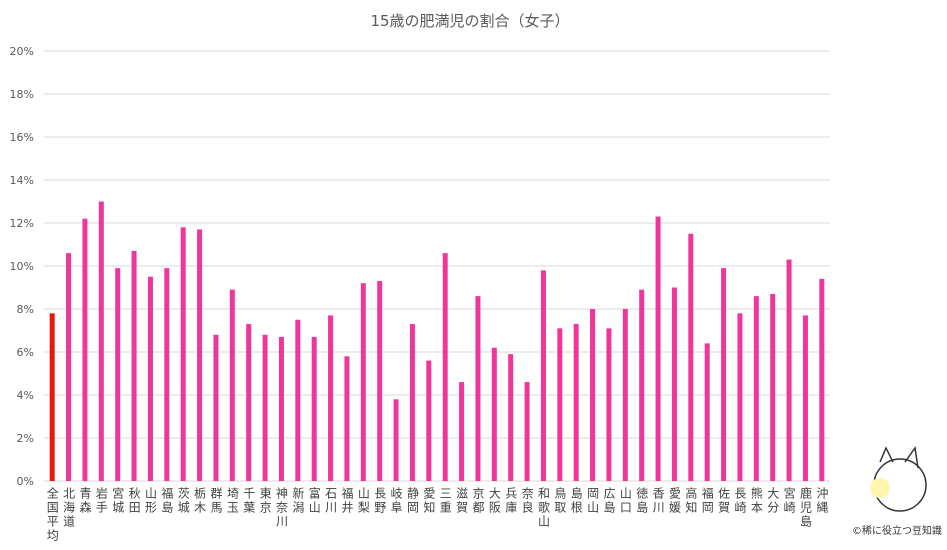  I want to click on x-tick-label: 岡山, so click(593, 501).